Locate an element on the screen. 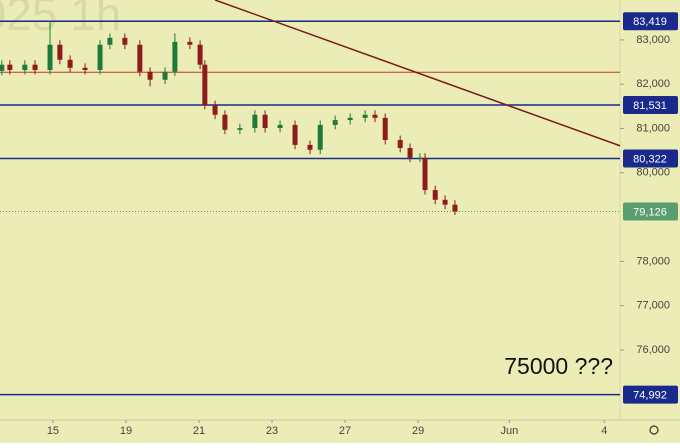  x-tick-label: 19 is located at coordinates (126, 431).